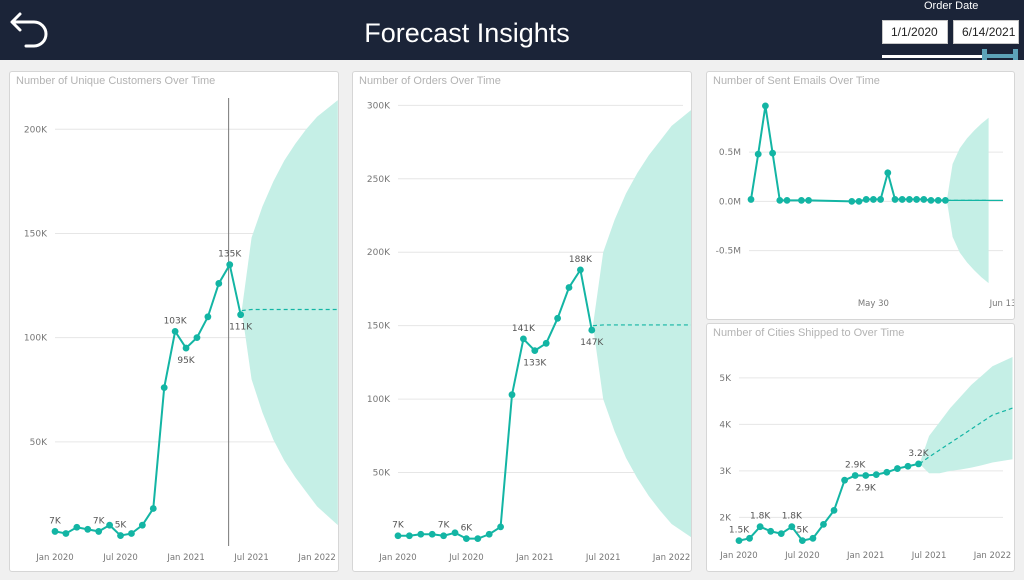  What do you see at coordinates (54, 558) in the screenshot?
I see `x-tick-label: Jan 2020` at bounding box center [54, 558].